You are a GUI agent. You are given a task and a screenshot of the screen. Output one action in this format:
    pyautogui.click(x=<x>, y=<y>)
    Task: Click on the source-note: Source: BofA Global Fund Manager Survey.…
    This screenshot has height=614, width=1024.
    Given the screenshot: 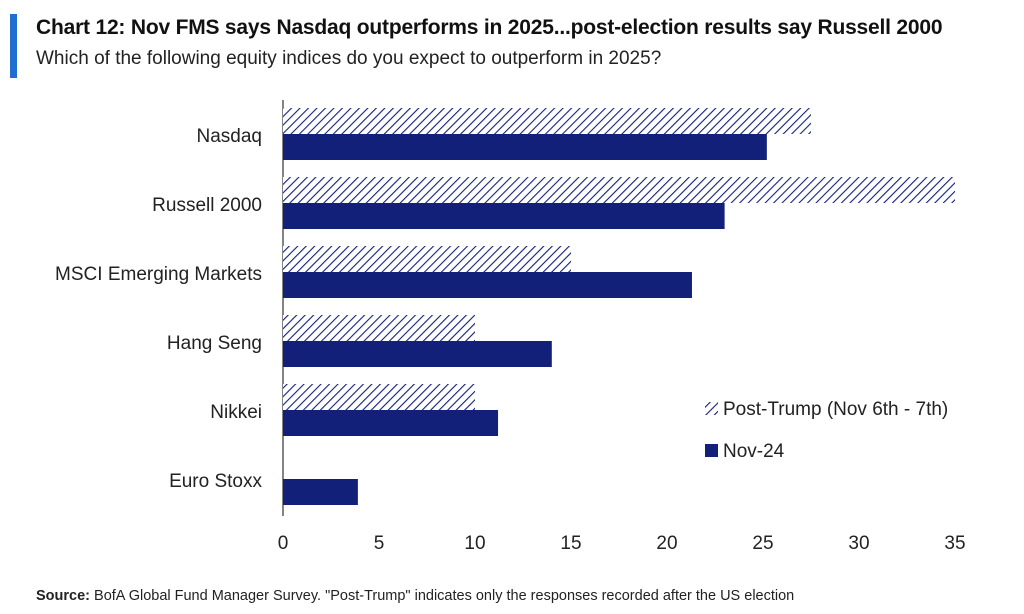 What is the action you would take?
    pyautogui.click(x=415, y=596)
    